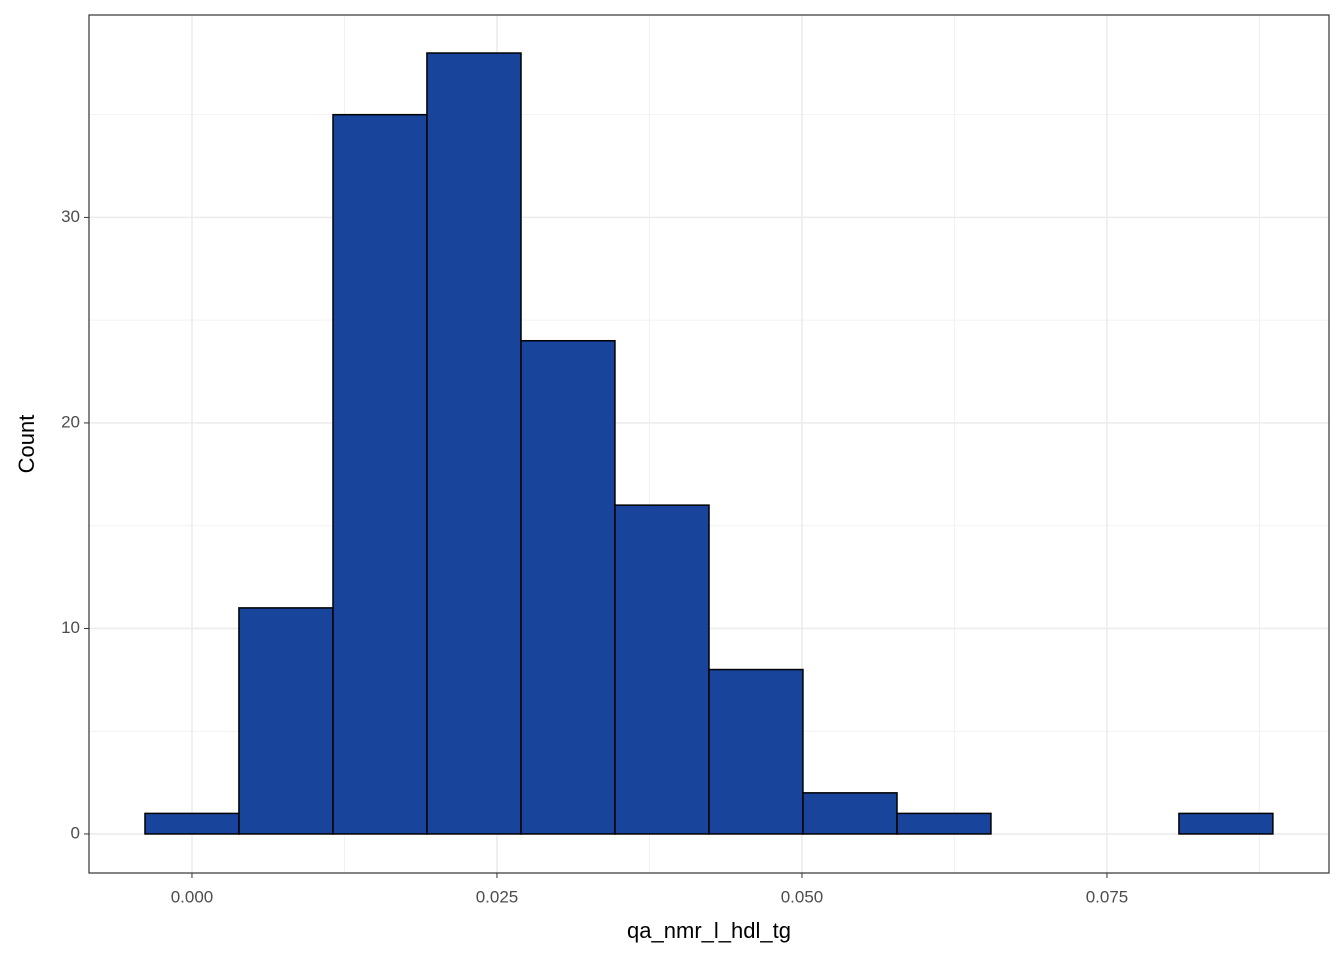 Image resolution: width=1344 pixels, height=960 pixels. Describe the element at coordinates (26, 444) in the screenshot. I see `y-axis-label: Count` at that location.